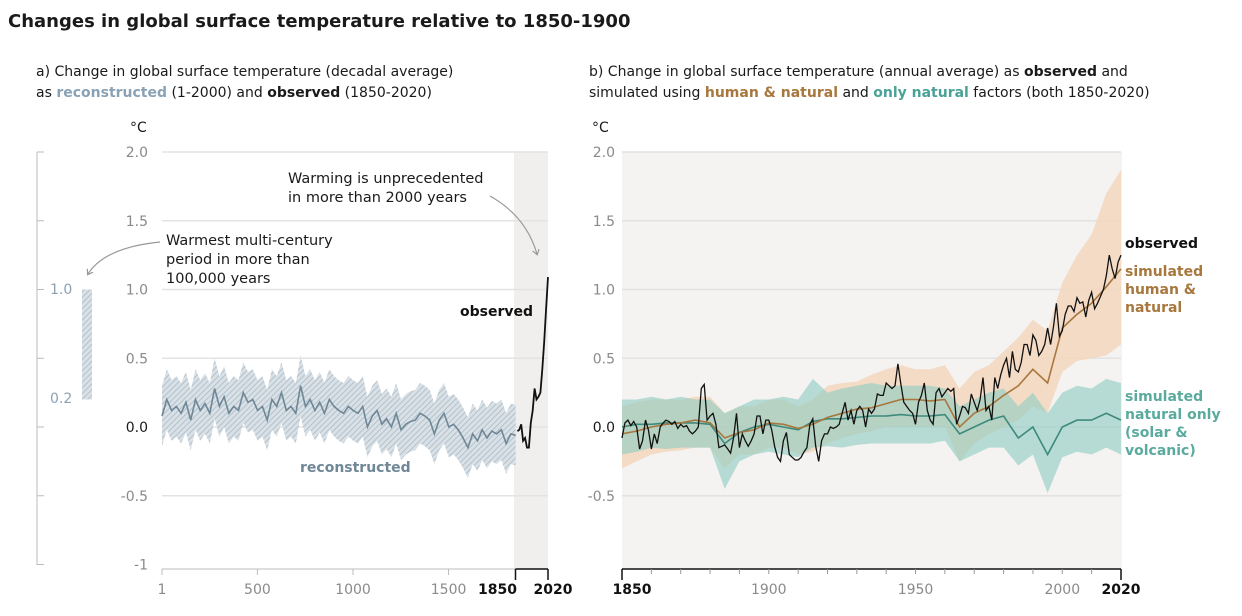 The width and height of the screenshot is (1242, 616). Describe the element at coordinates (497, 590) in the screenshot. I see `panel-a-x-tick-label-bold: 1850` at that location.